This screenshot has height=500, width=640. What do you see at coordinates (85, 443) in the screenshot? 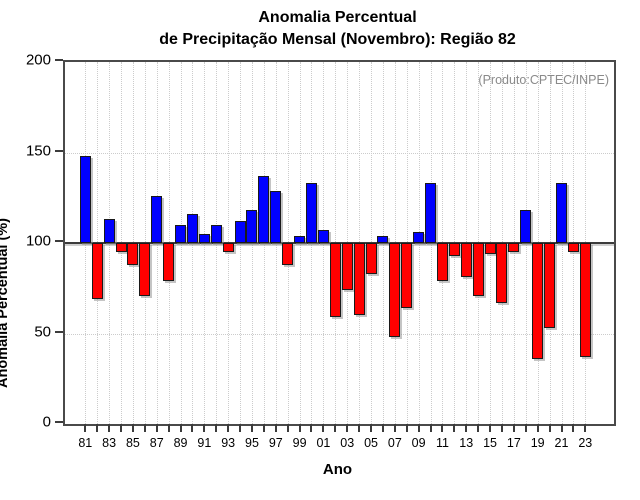
I see `x-tick-label: 81` at bounding box center [85, 443].